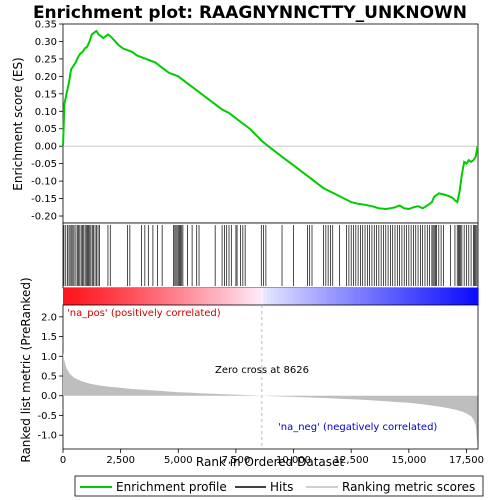  I want to click on es-y-tick-label: 0.30, so click(46, 42).